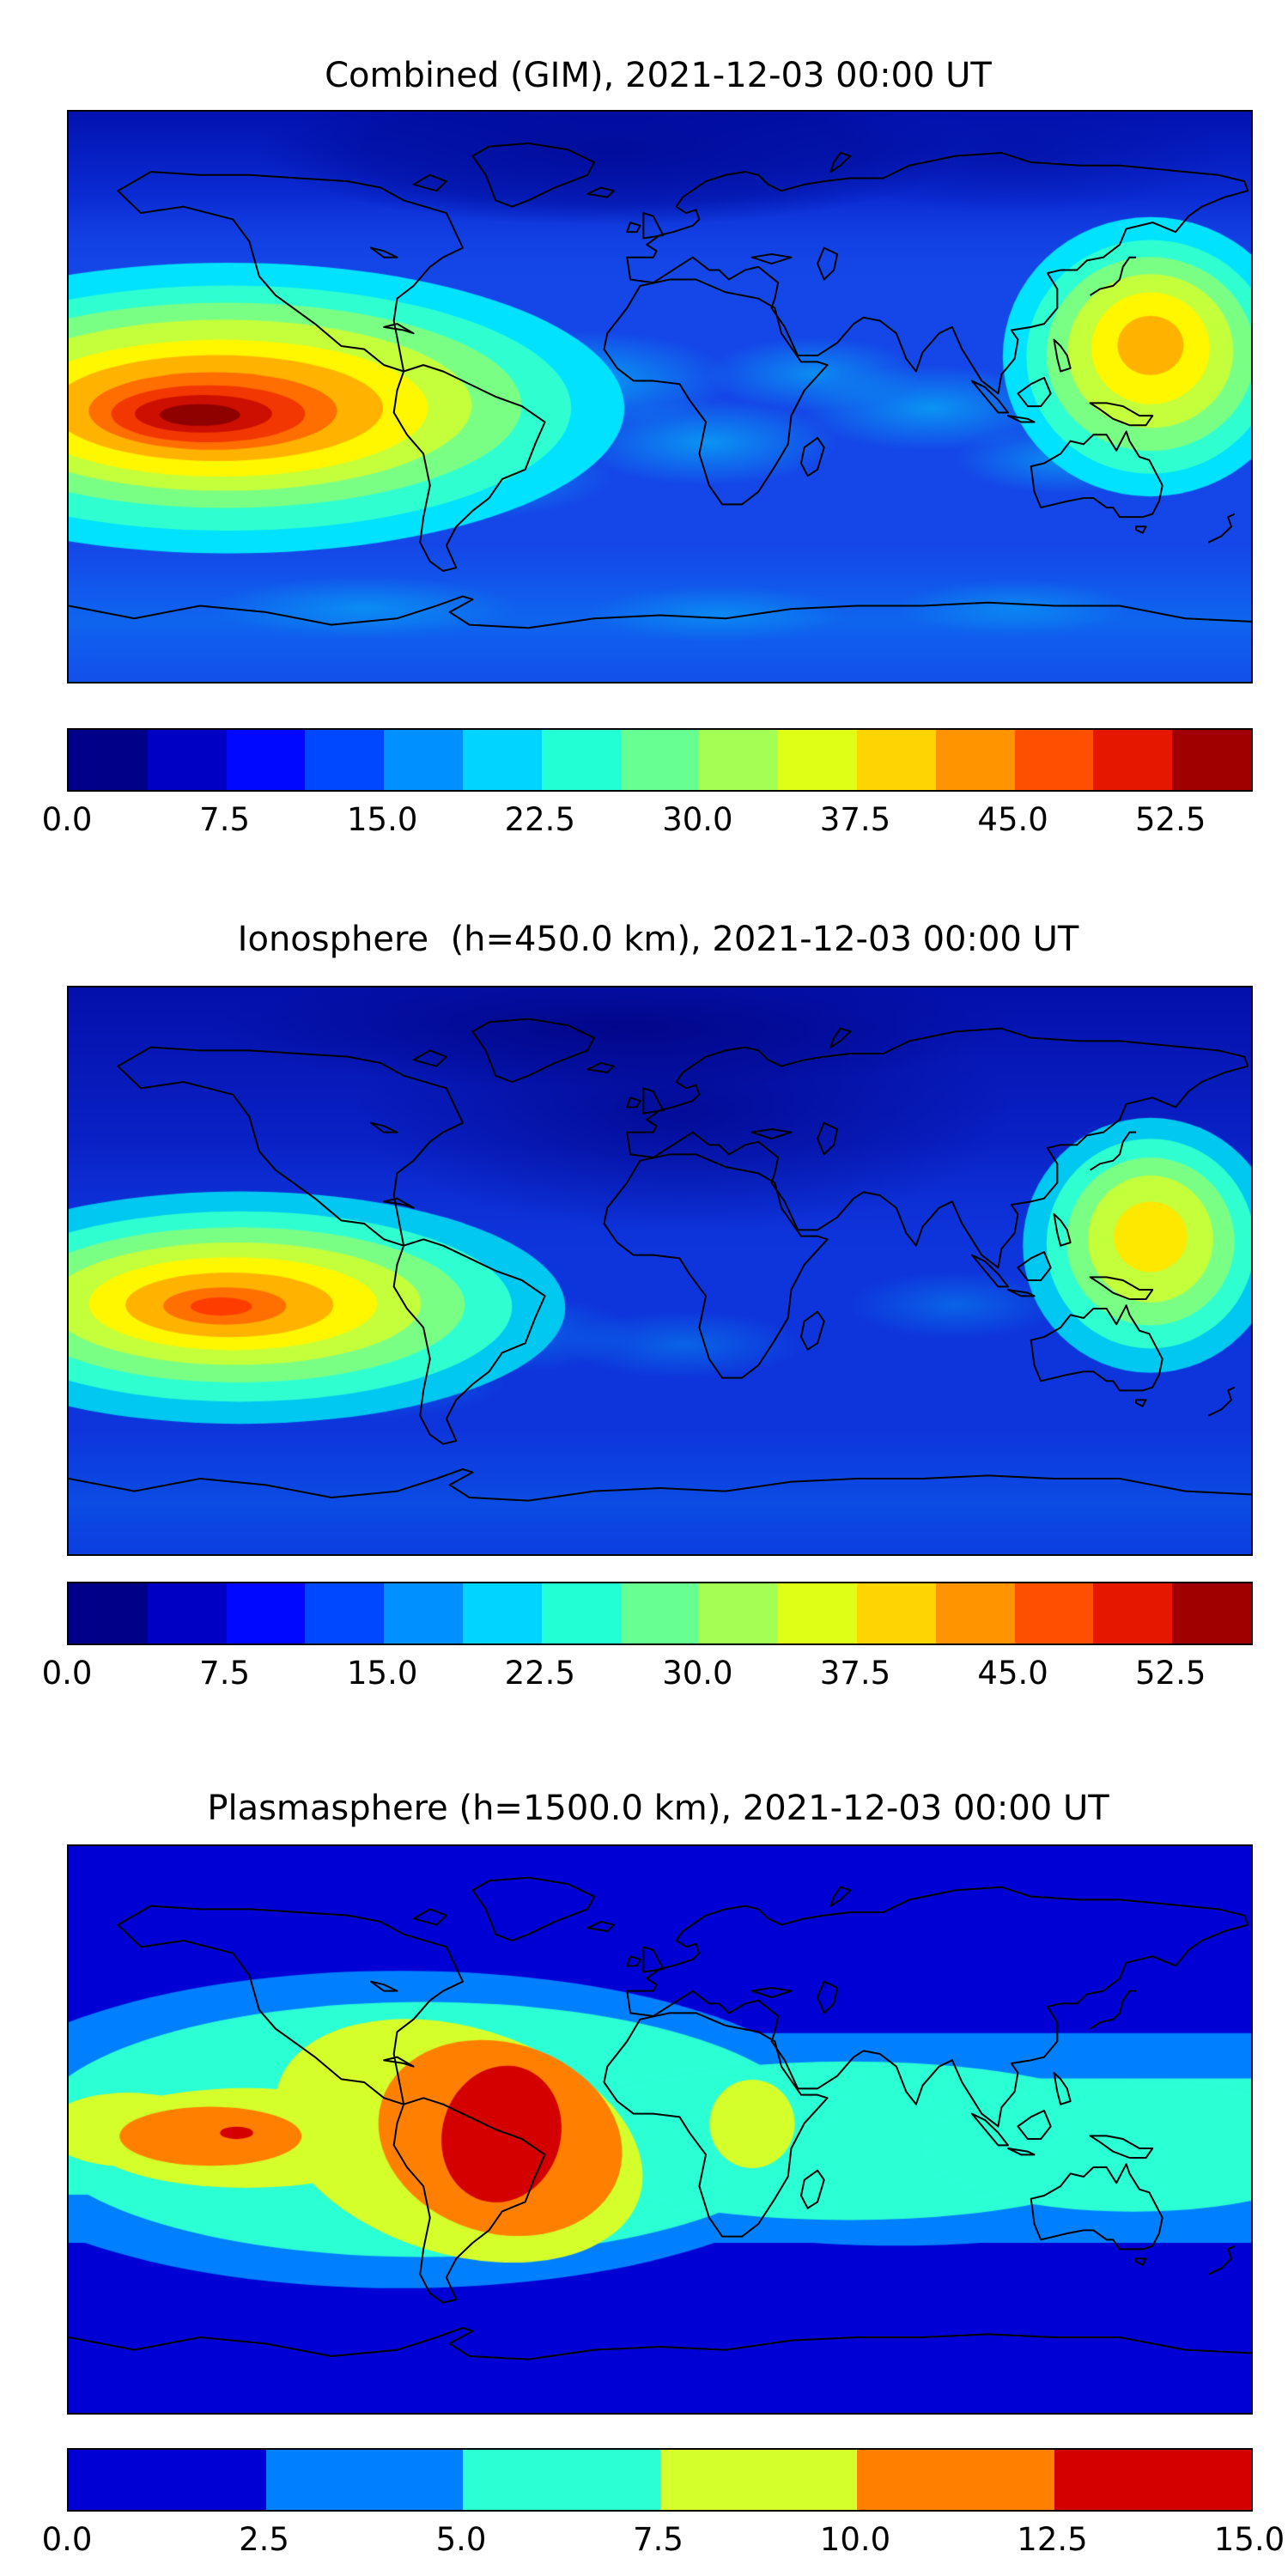 The height and width of the screenshot is (2576, 1288). Describe the element at coordinates (645, 820) in the screenshot. I see `colorbar-ticks-combined: 0.0 7.5 15.0 22.5 30.0 37.5 45.0 52.5` at that location.